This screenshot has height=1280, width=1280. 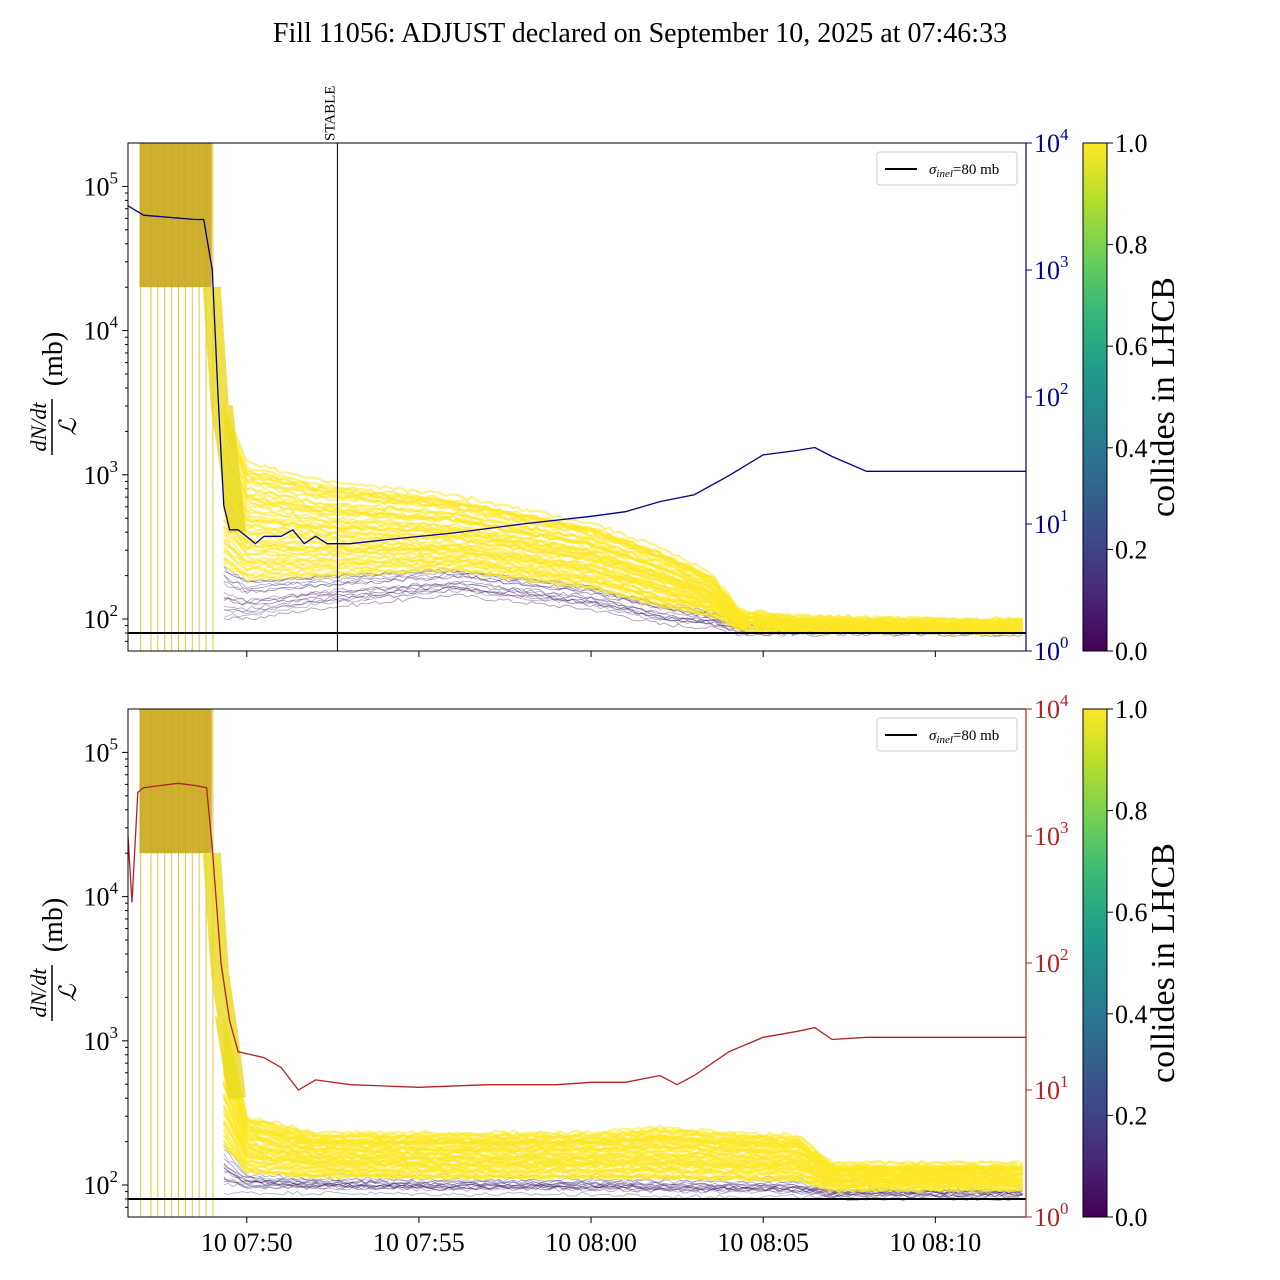 What do you see at coordinates (591, 1242) in the screenshot?
I see `x-tick-label: 10 08:00` at bounding box center [591, 1242].